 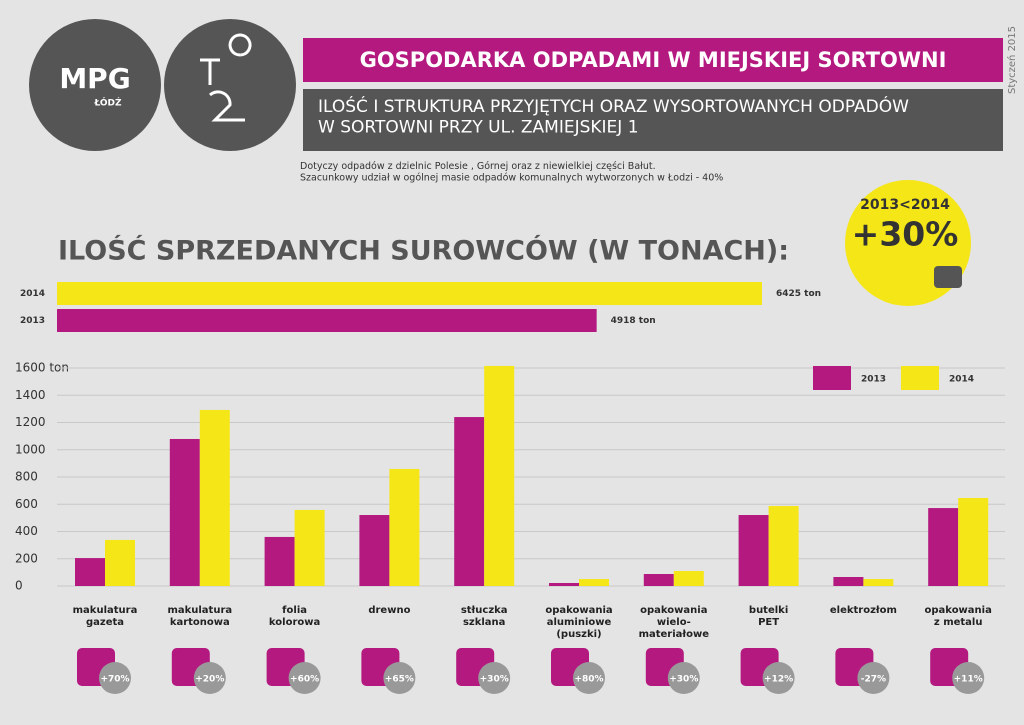 I want to click on change-label: +20%, so click(x=209, y=680).